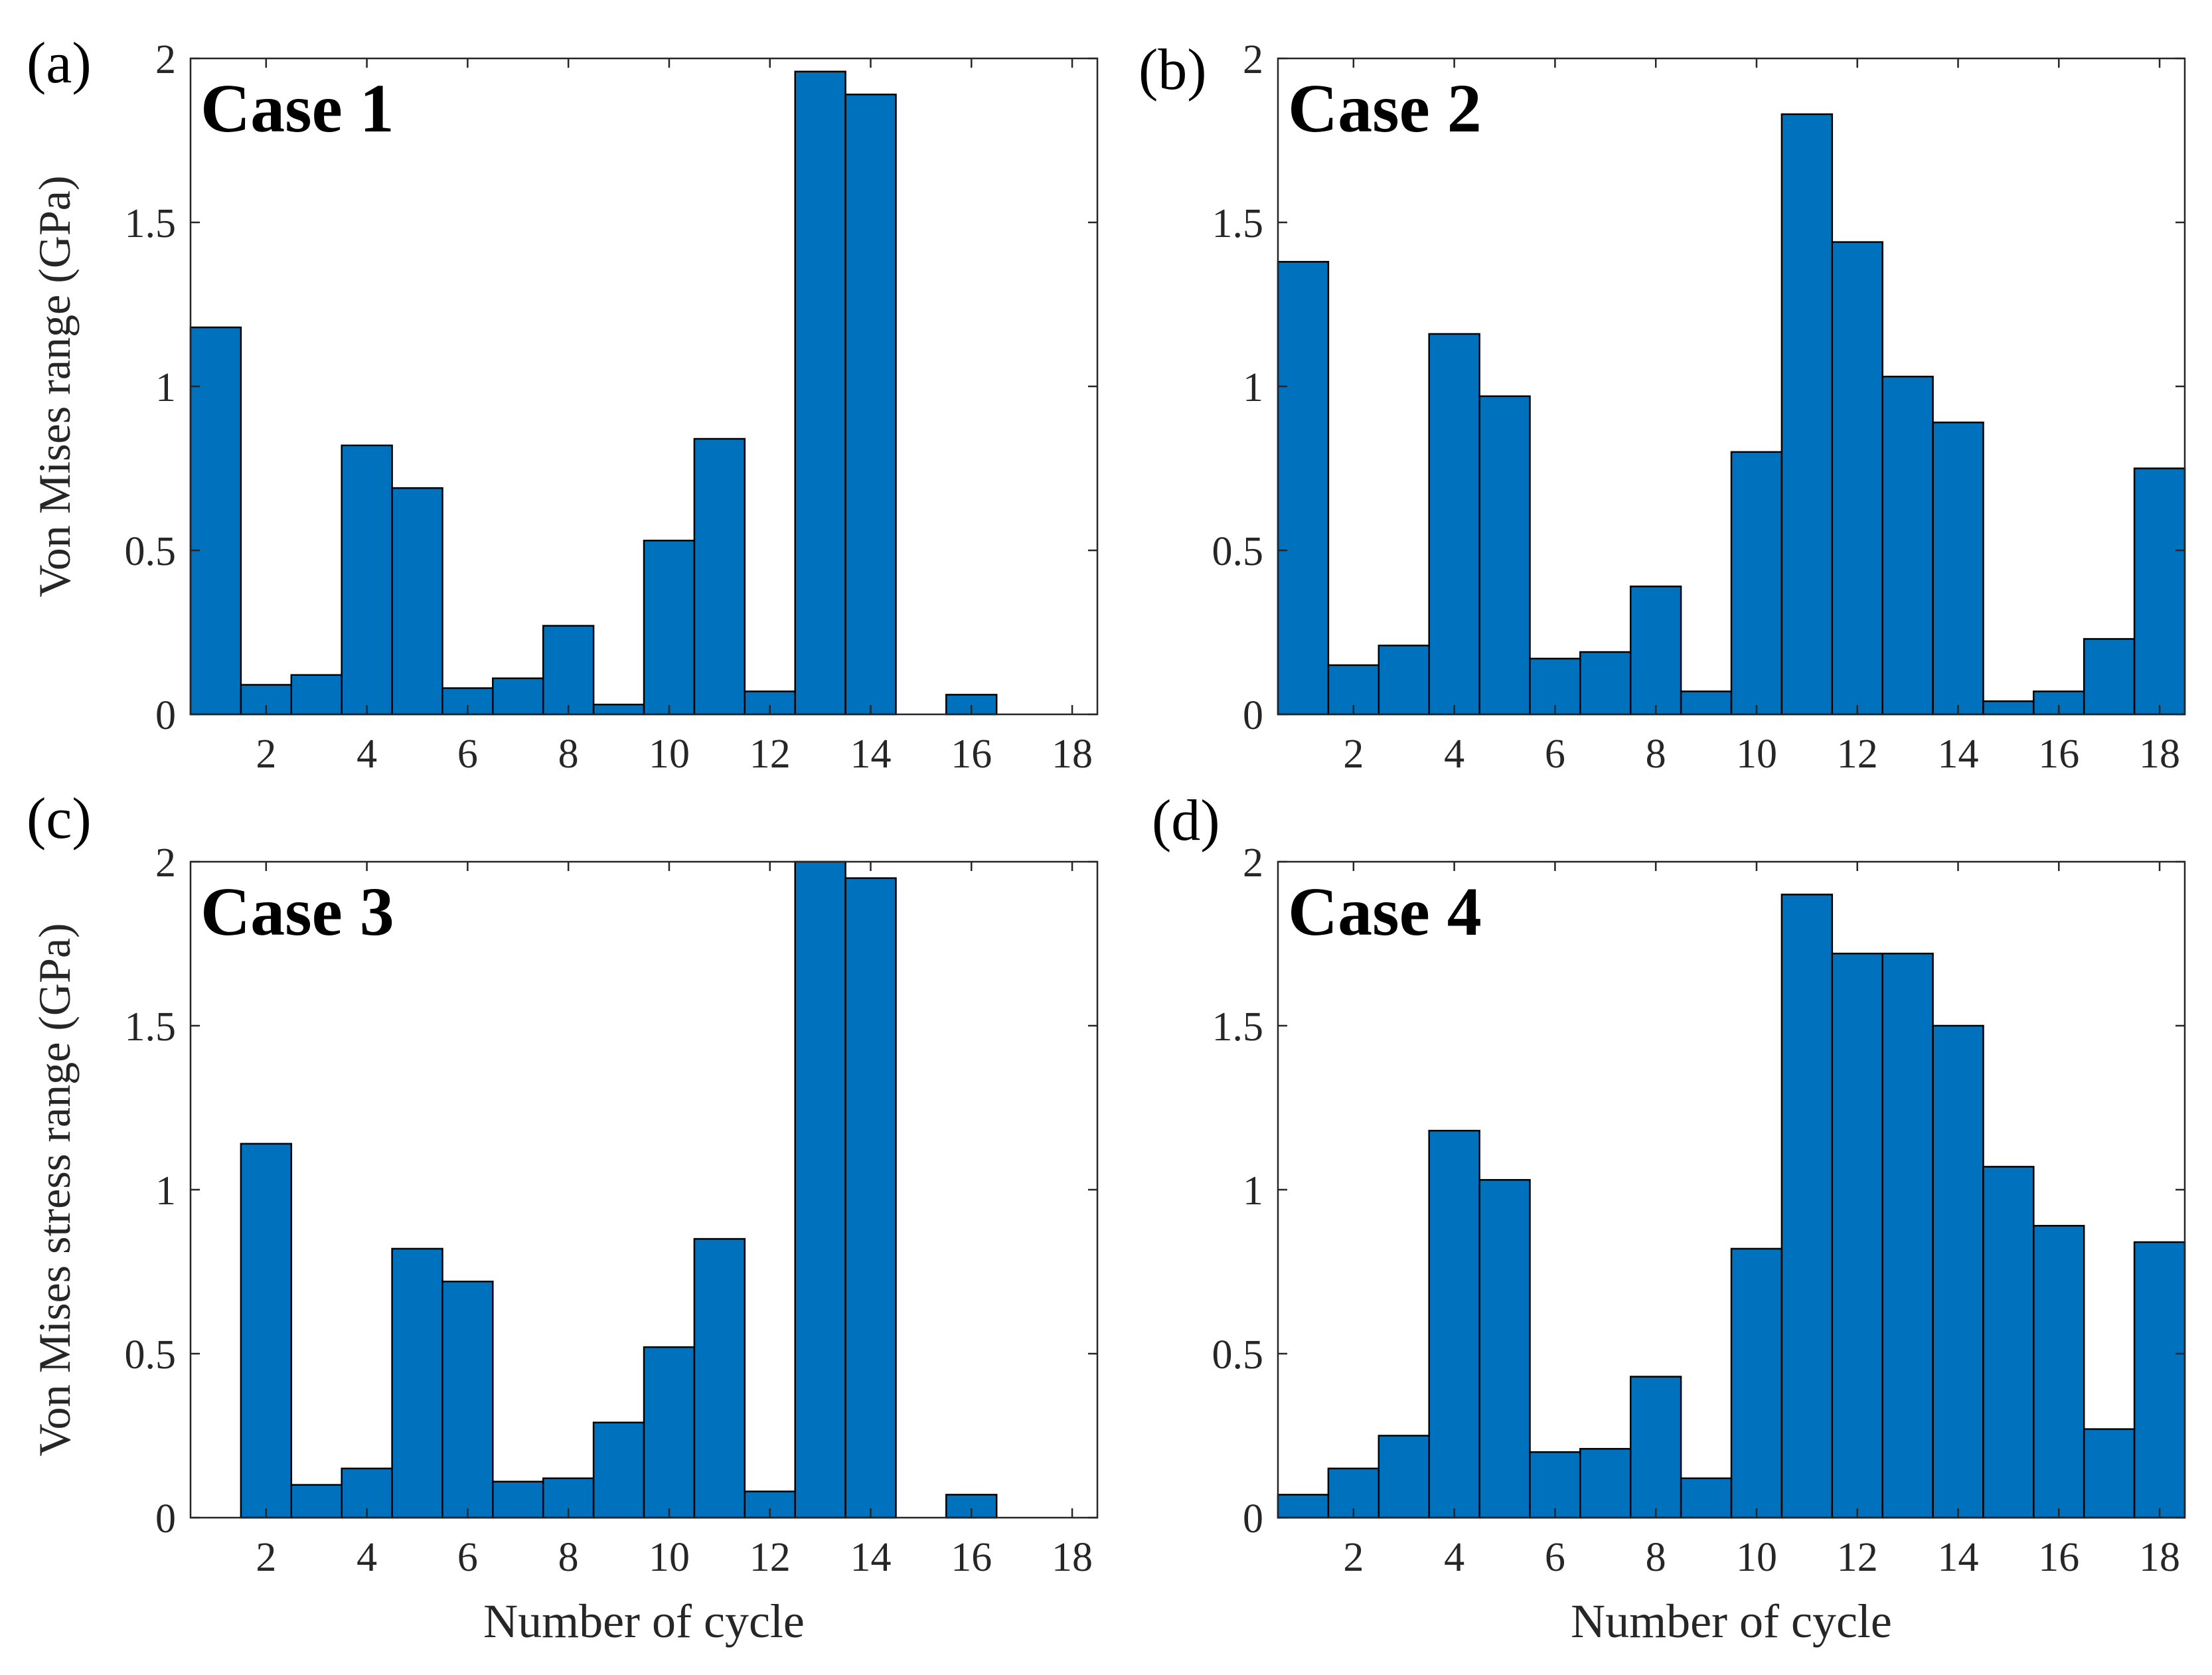 The image size is (2212, 1675). I want to click on case-title: Case 4, so click(1385, 912).